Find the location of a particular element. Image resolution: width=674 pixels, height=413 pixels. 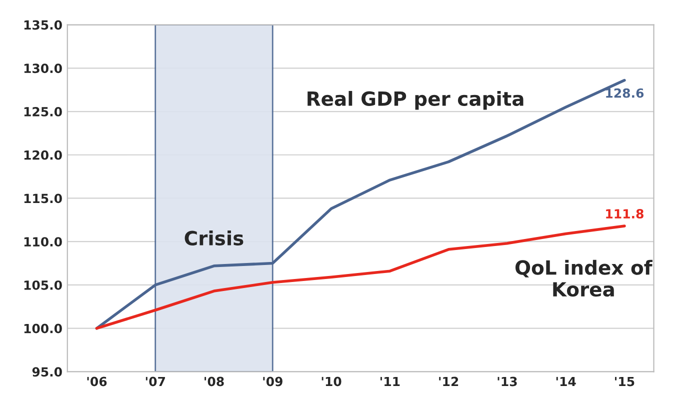

y-tick-label: 120.0 is located at coordinates (43, 155).